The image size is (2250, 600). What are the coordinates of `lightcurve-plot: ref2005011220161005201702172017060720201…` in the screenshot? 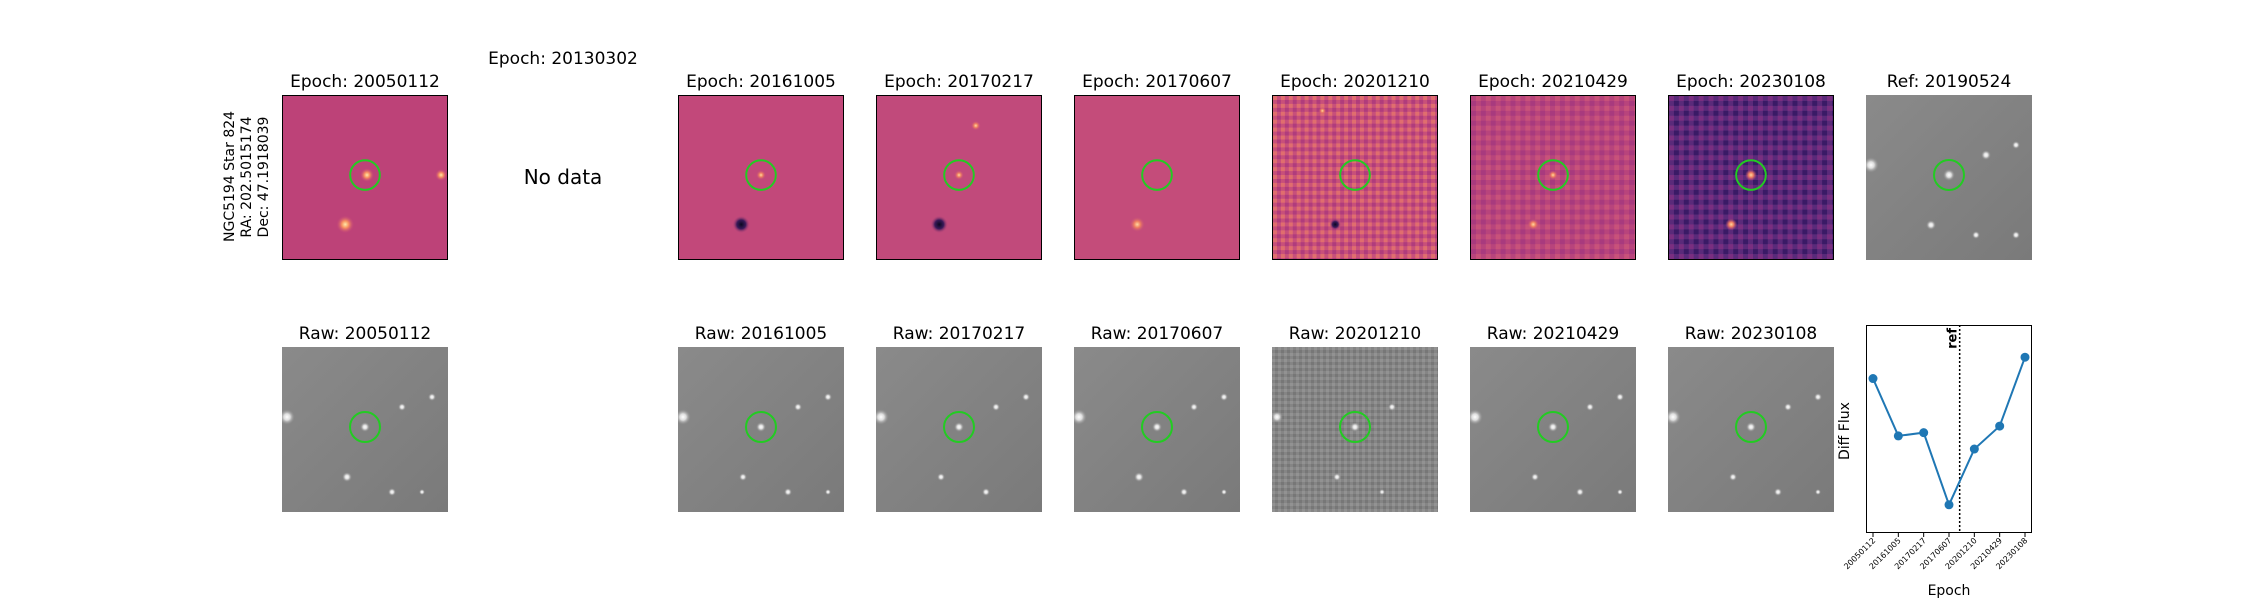 It's located at (1936, 448).